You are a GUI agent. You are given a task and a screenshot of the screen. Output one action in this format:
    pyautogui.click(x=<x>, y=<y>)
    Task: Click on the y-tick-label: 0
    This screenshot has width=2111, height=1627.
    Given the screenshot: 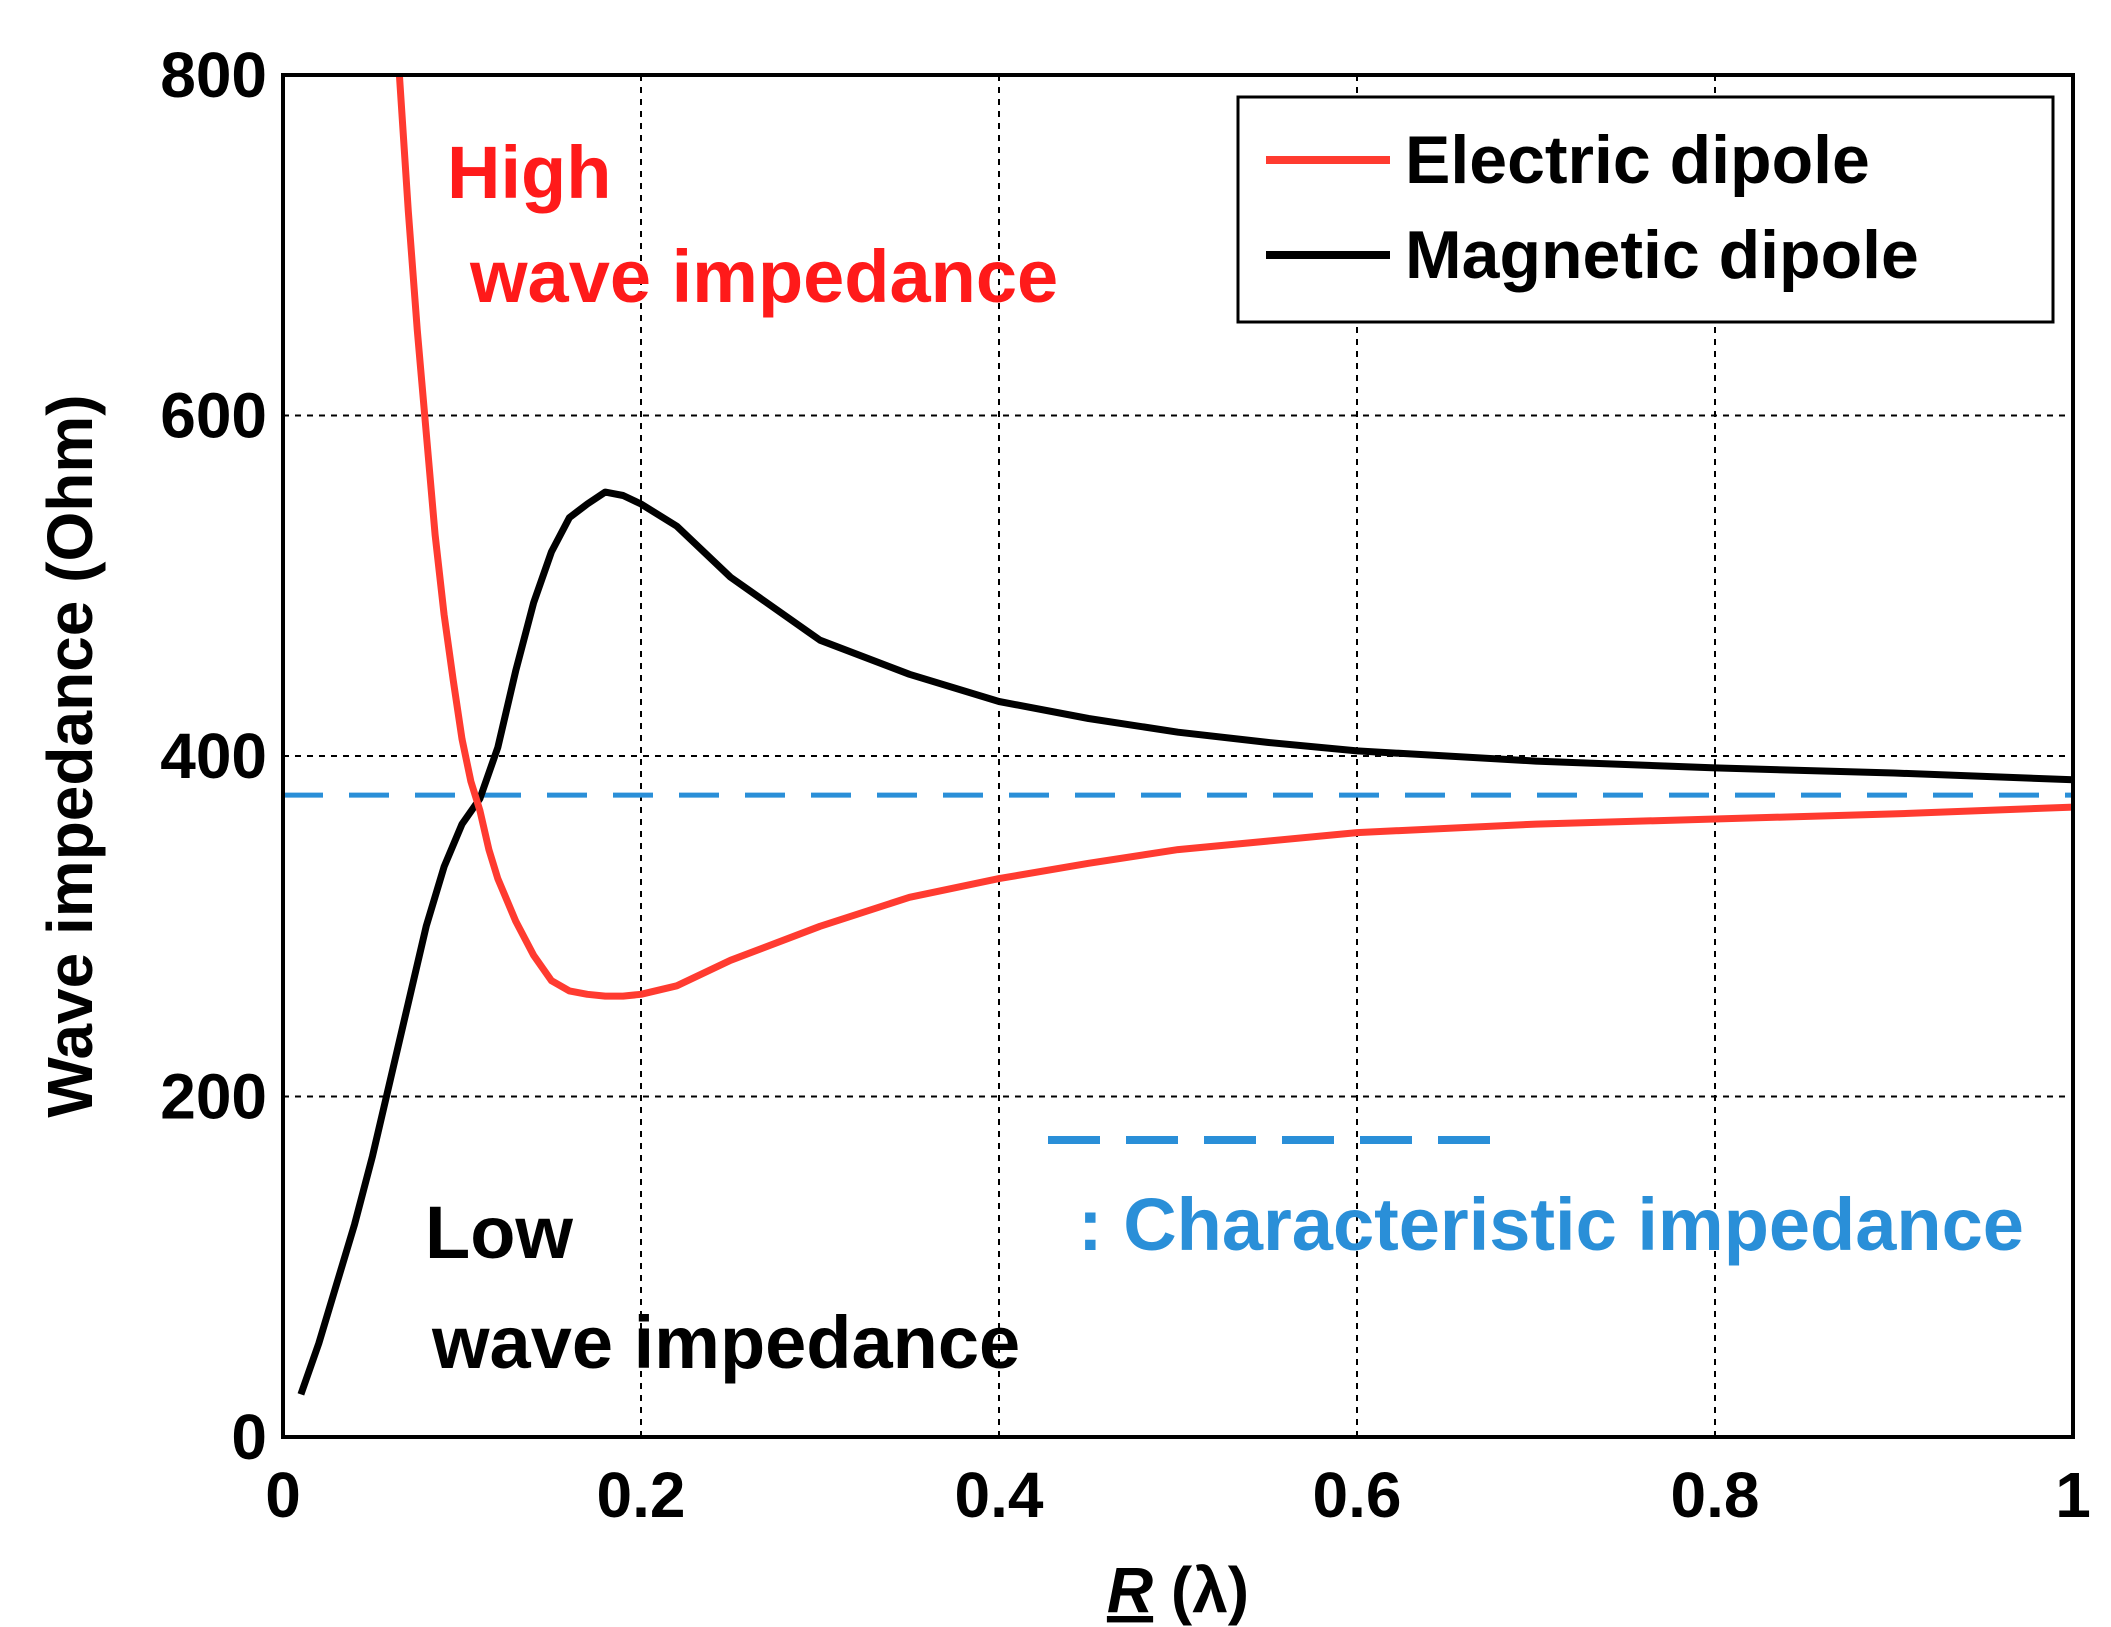 What is the action you would take?
    pyautogui.click(x=249, y=1437)
    